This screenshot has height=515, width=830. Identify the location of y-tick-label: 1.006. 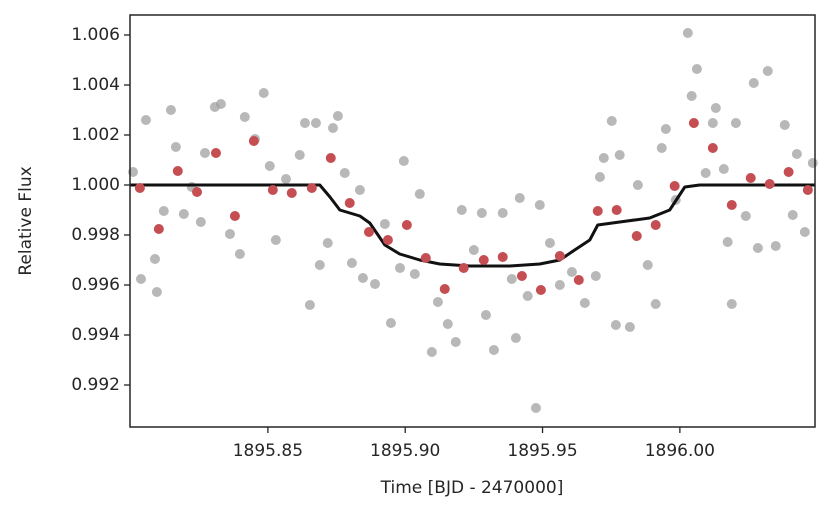
(95, 35).